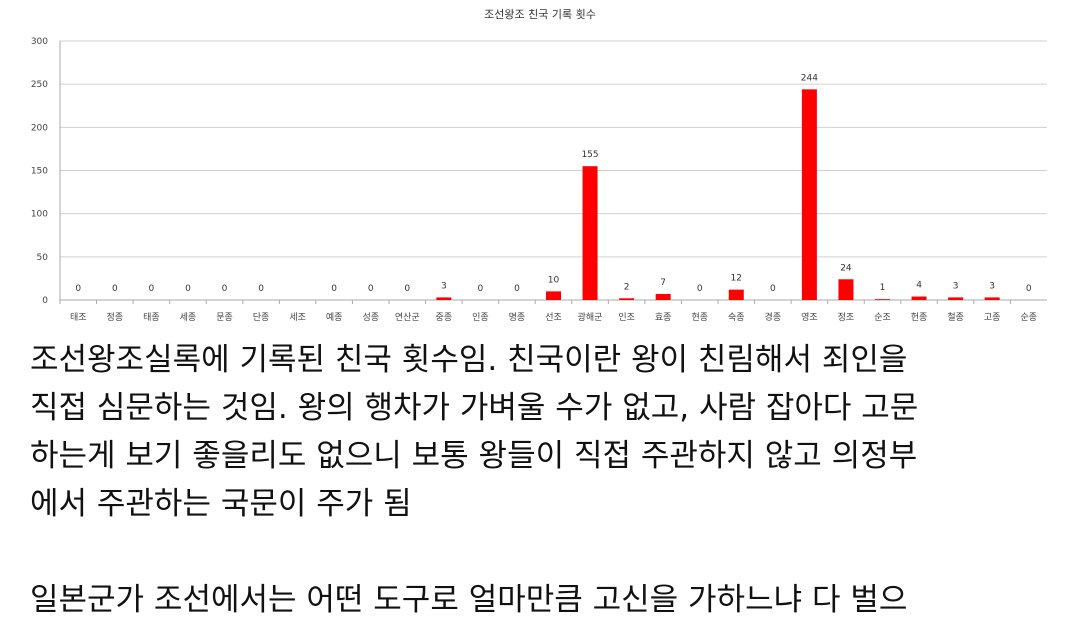 The image size is (1079, 624). Describe the element at coordinates (626, 317) in the screenshot. I see `x-tick-label: 인조` at that location.